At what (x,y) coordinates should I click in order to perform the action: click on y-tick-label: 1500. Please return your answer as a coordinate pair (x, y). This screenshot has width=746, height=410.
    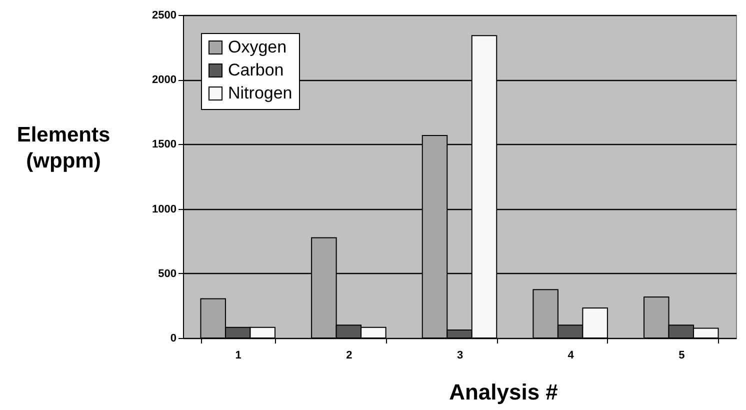
    Looking at the image, I should click on (164, 144).